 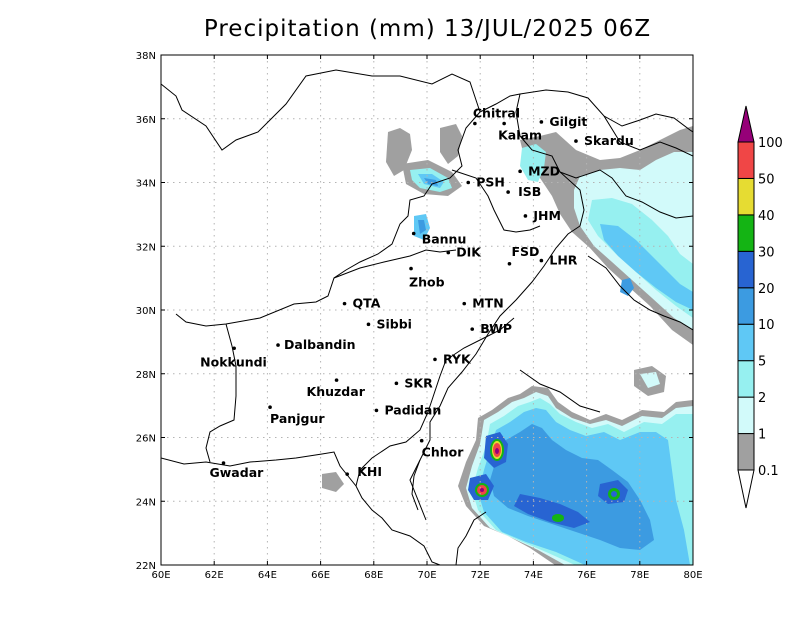 I want to click on city-dalbandin: Dalbandin, so click(x=316, y=344).